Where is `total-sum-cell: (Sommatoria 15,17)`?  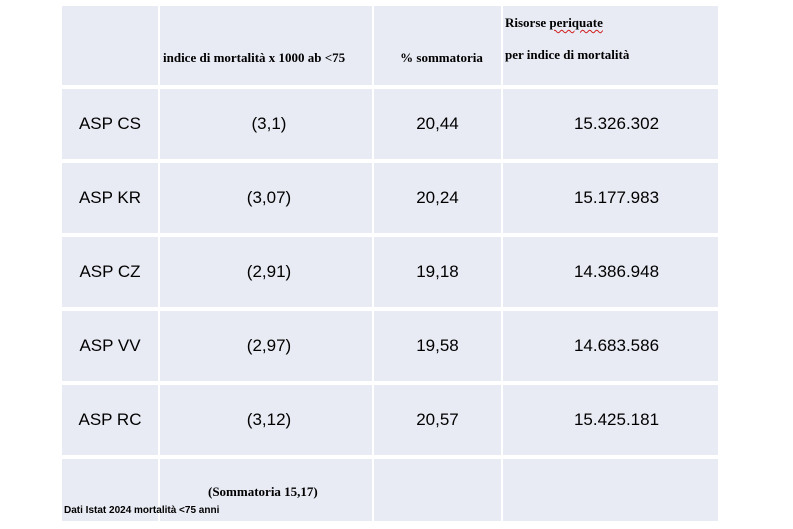 total-sum-cell: (Sommatoria 15,17) is located at coordinates (266, 490).